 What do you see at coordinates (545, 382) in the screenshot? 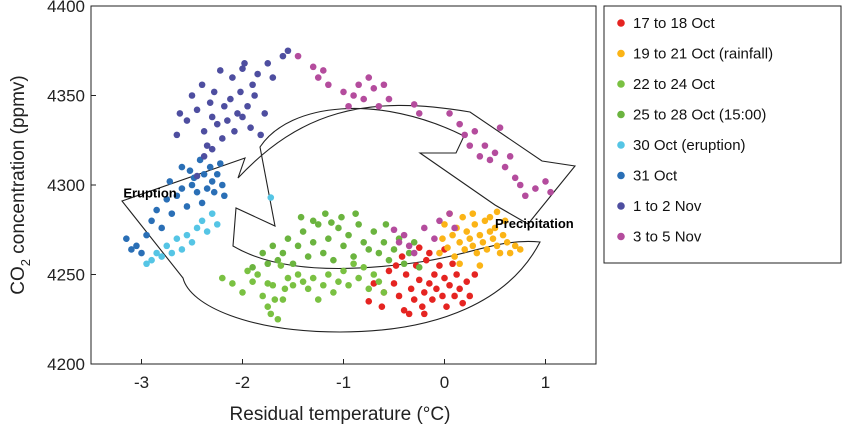
I see `x-tick-label: 1` at bounding box center [545, 382].